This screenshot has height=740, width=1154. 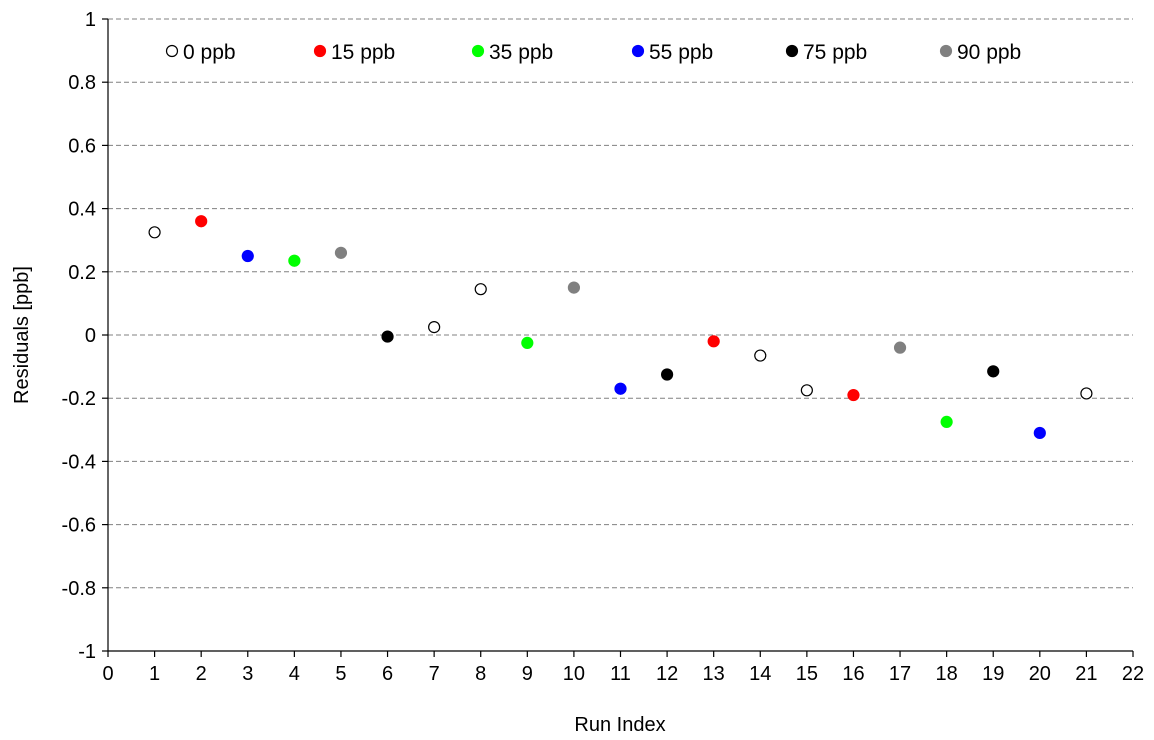 What do you see at coordinates (900, 674) in the screenshot?
I see `x-tick-label: 17` at bounding box center [900, 674].